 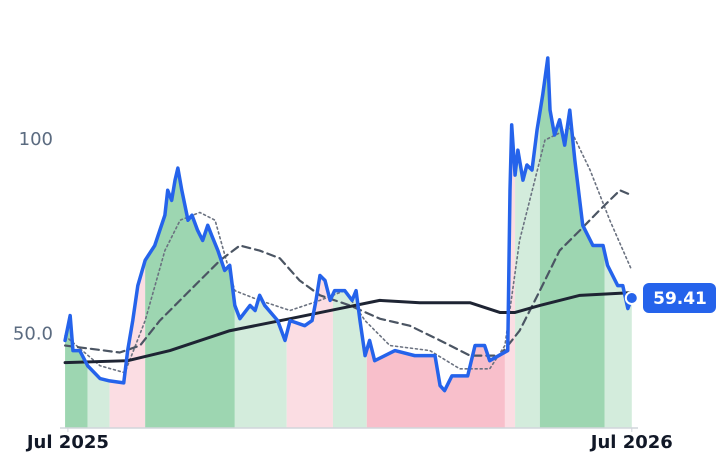 I want to click on value-label: 59.41, so click(x=680, y=299).